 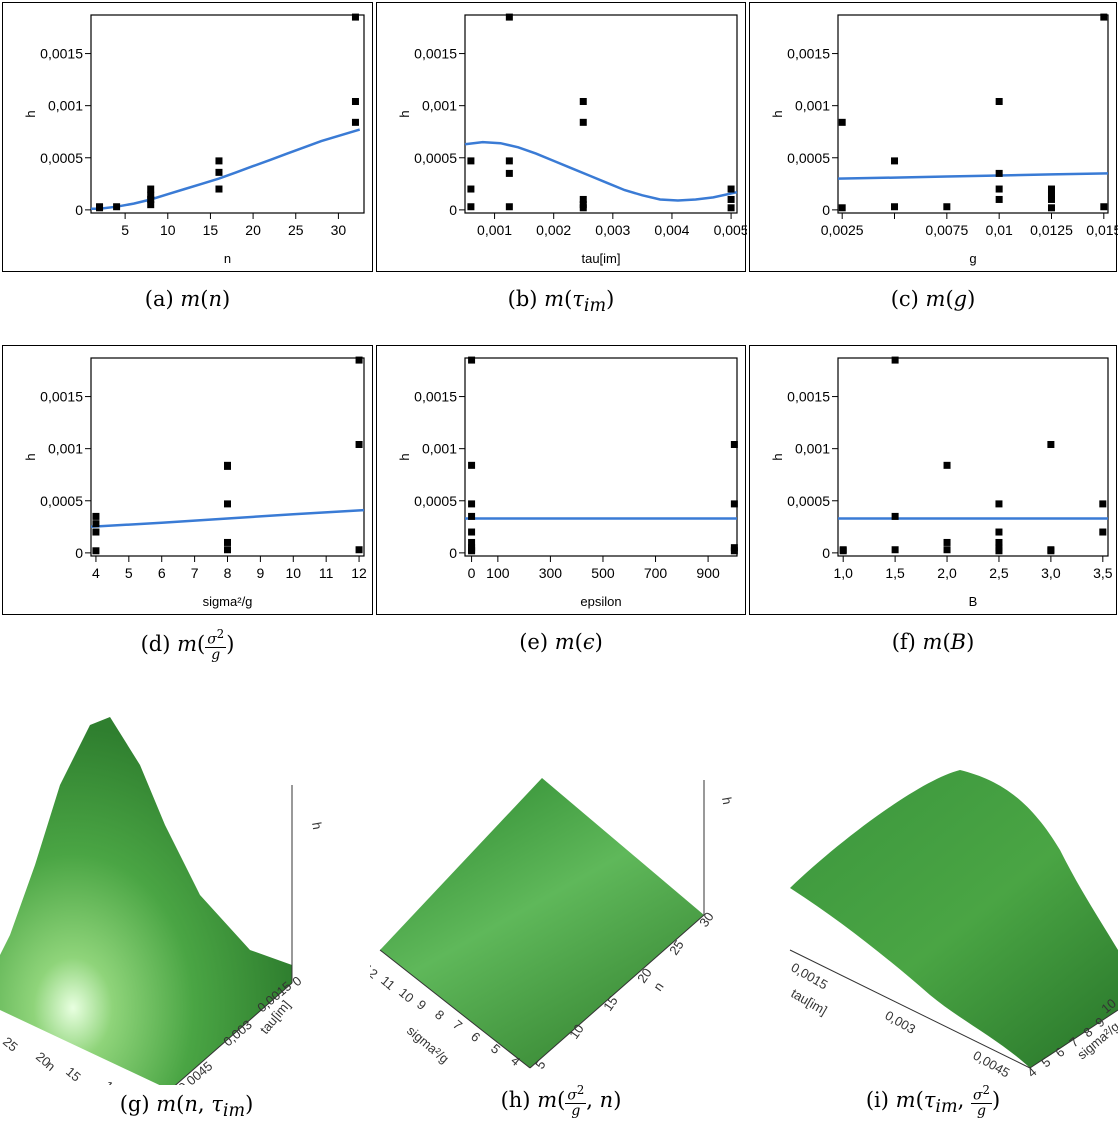 What do you see at coordinates (195, 573) in the screenshot?
I see `x-tick-label: 7` at bounding box center [195, 573].